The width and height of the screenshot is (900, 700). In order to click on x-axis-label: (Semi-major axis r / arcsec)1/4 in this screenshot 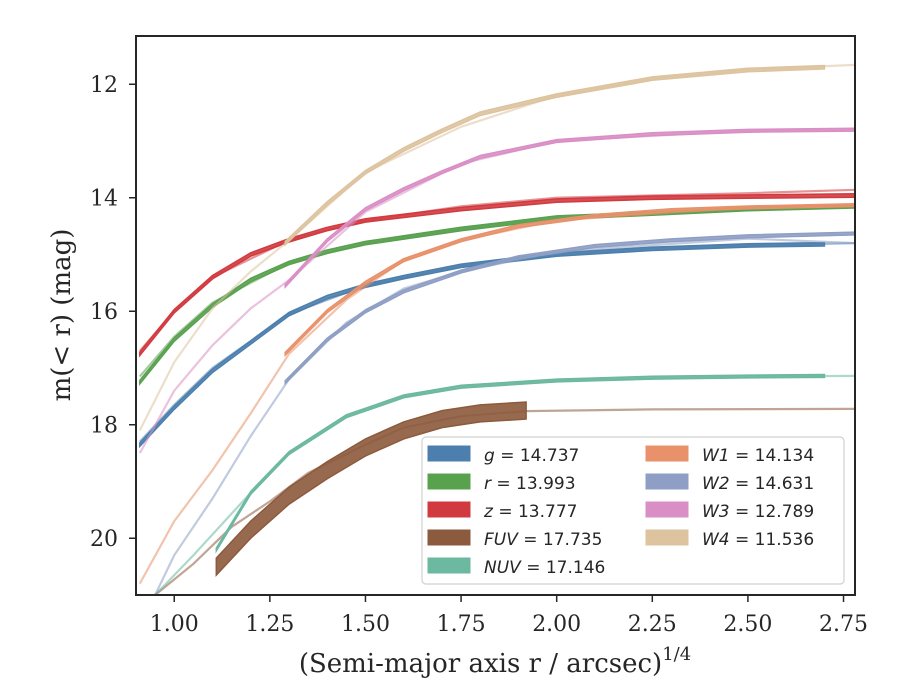, I will do `click(495, 661)`.